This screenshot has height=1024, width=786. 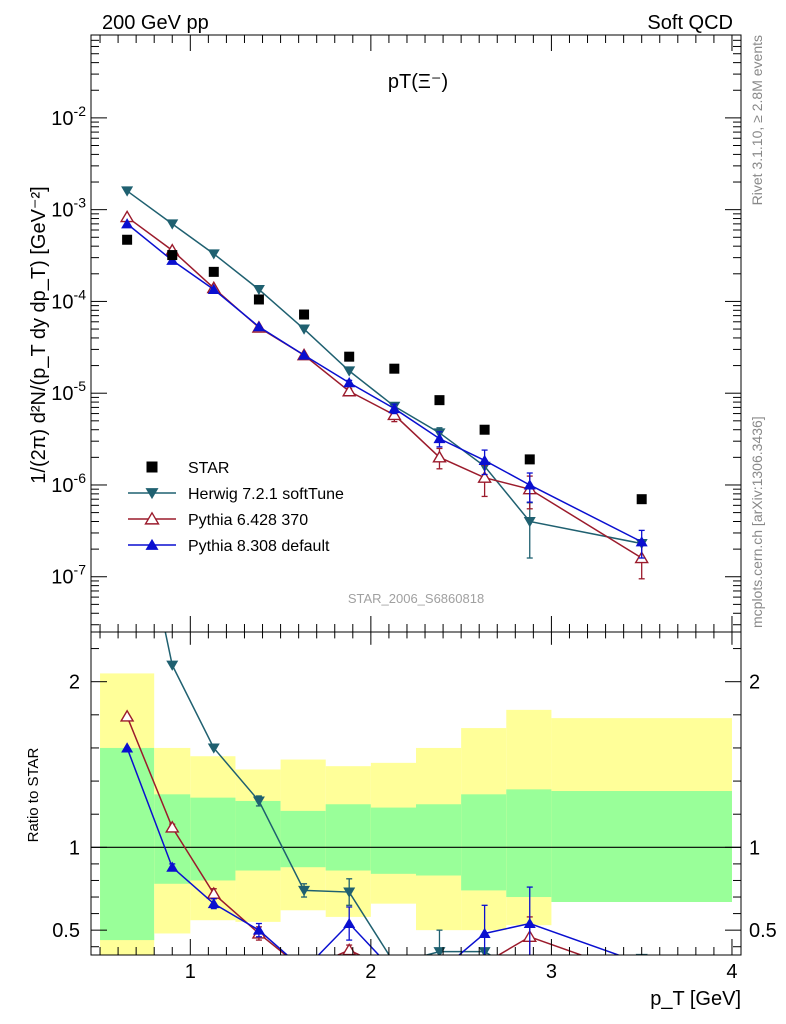 What do you see at coordinates (74, 848) in the screenshot?
I see `ratio-tick-label-left: 1` at bounding box center [74, 848].